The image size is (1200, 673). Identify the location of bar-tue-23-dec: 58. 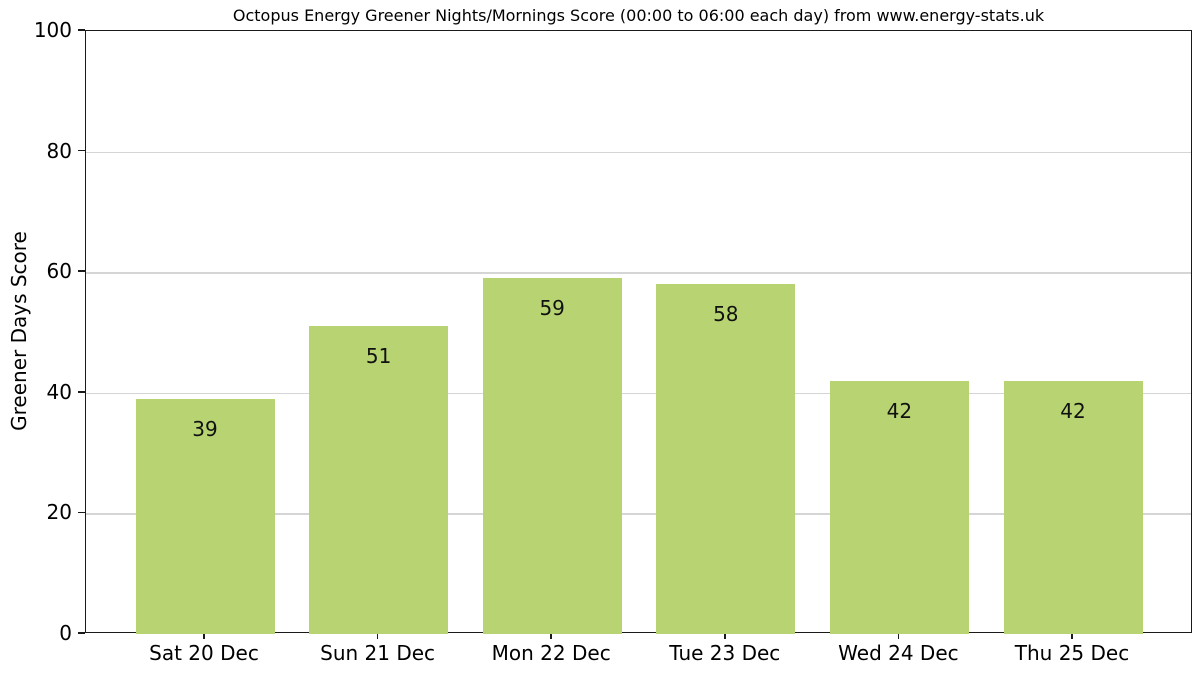
(726, 459).